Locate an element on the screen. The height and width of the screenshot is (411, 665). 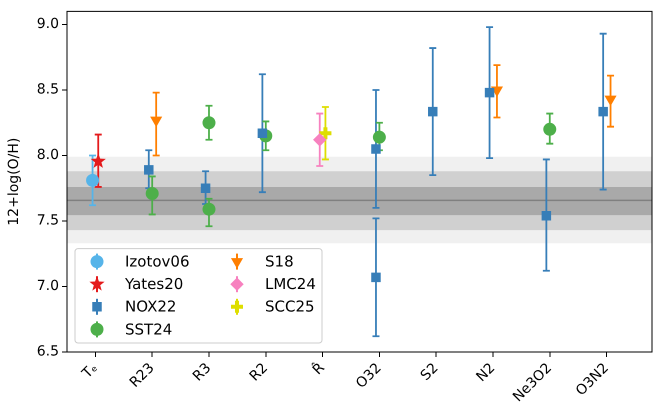
x-tick-label: R2 is located at coordinates (259, 372).